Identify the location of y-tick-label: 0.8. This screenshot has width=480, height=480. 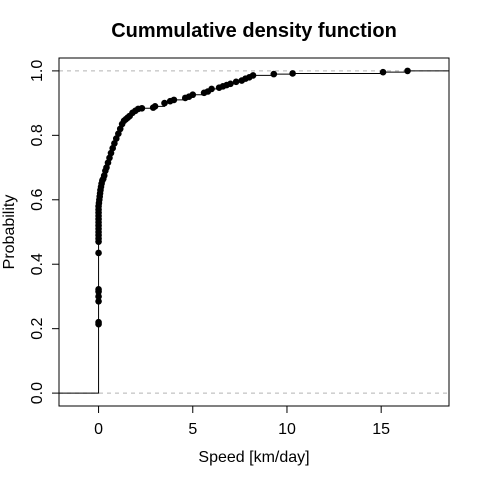
(37, 135).